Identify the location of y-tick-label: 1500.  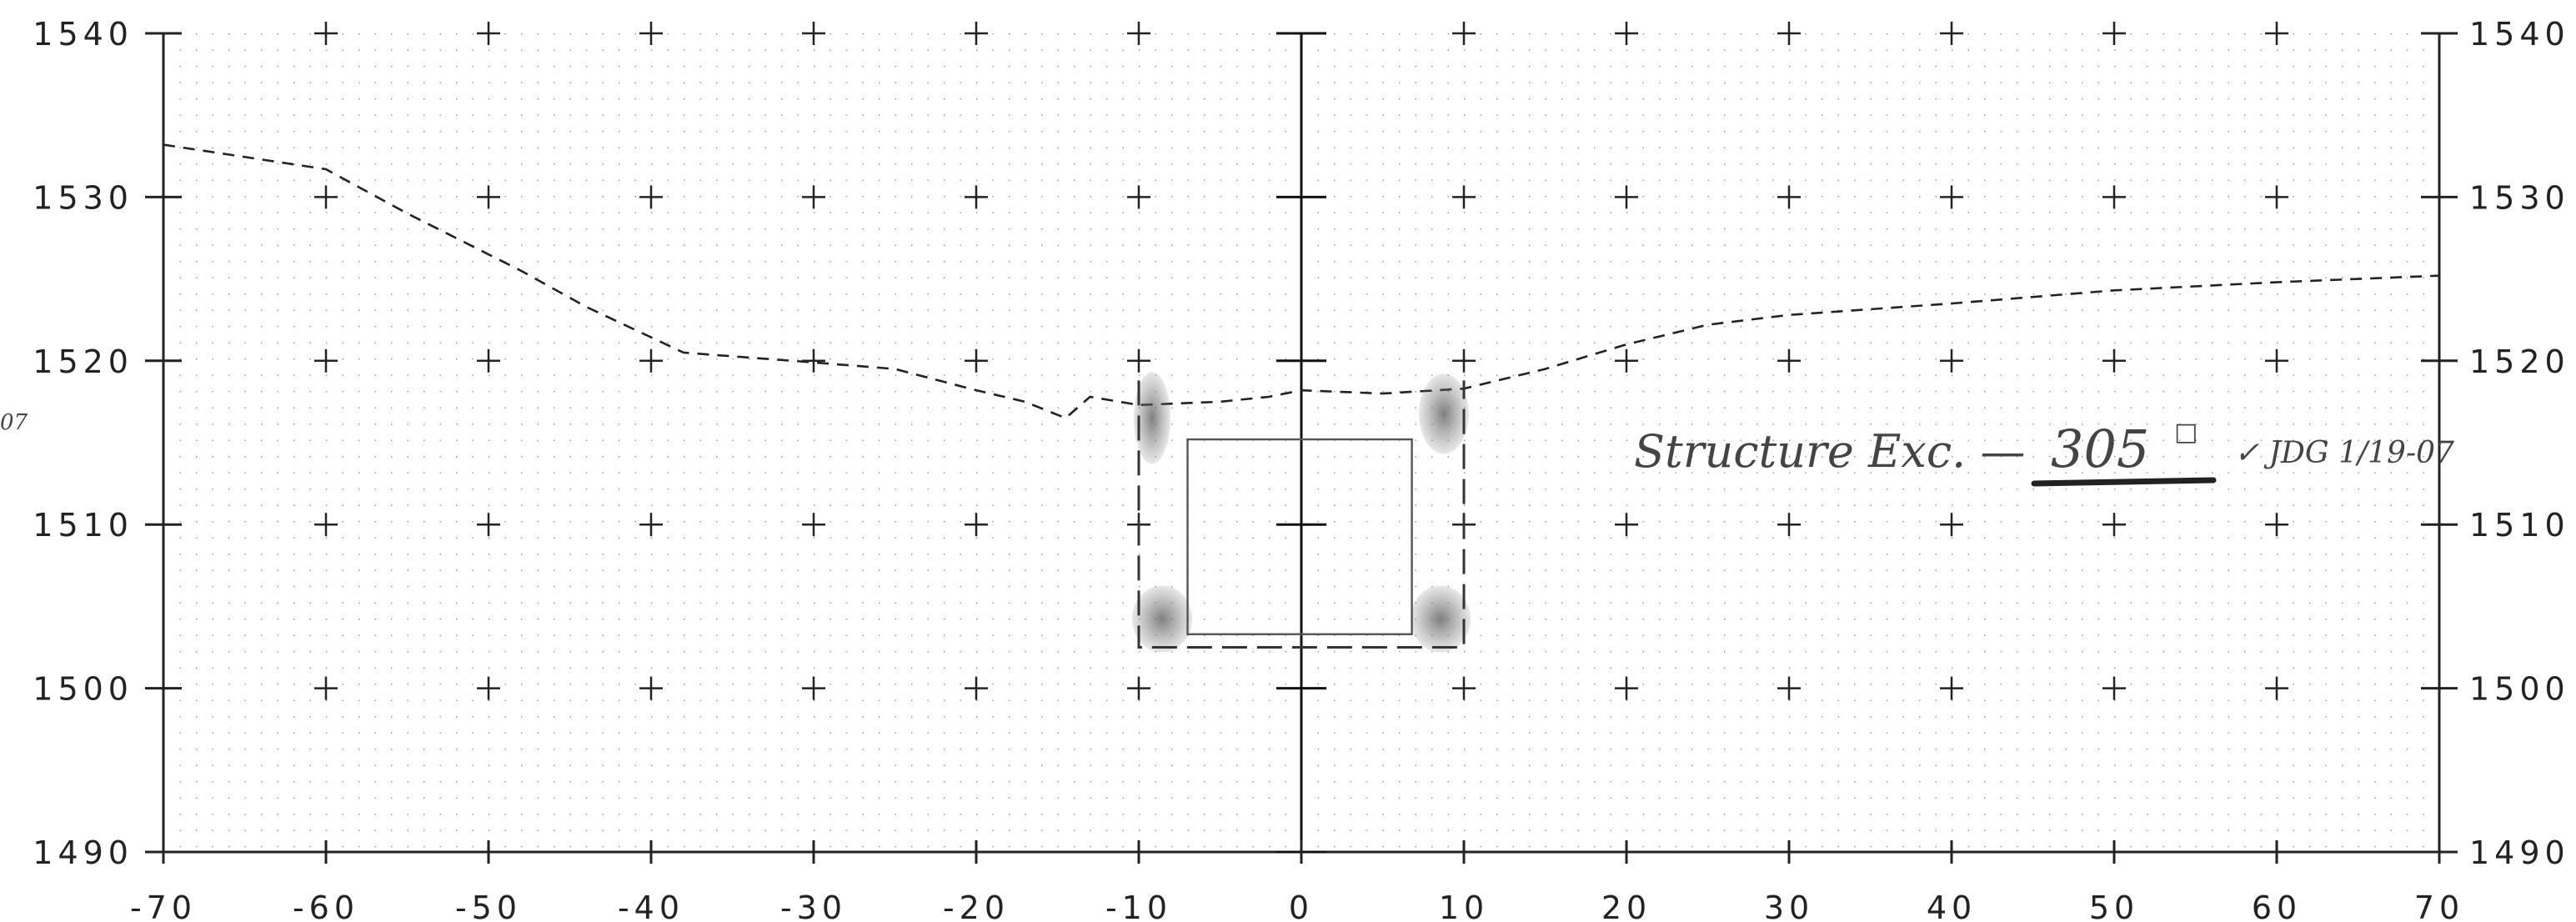
(2519, 689).